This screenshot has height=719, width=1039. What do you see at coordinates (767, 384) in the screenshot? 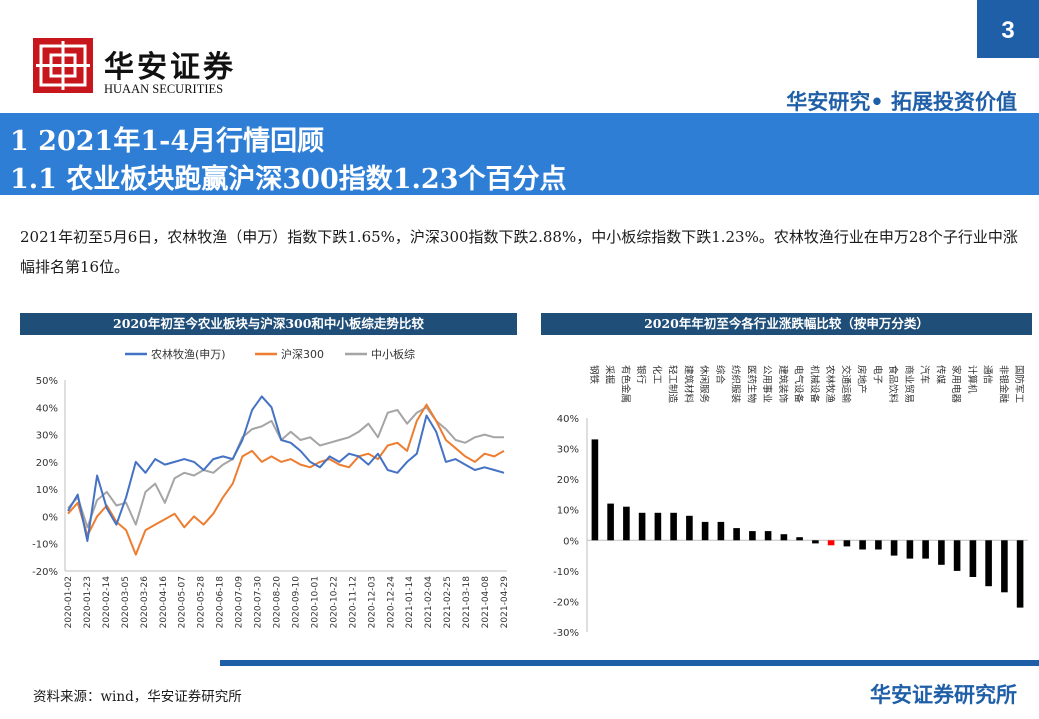
I see `bar-chart-category-label: 公用事业` at bounding box center [767, 384].